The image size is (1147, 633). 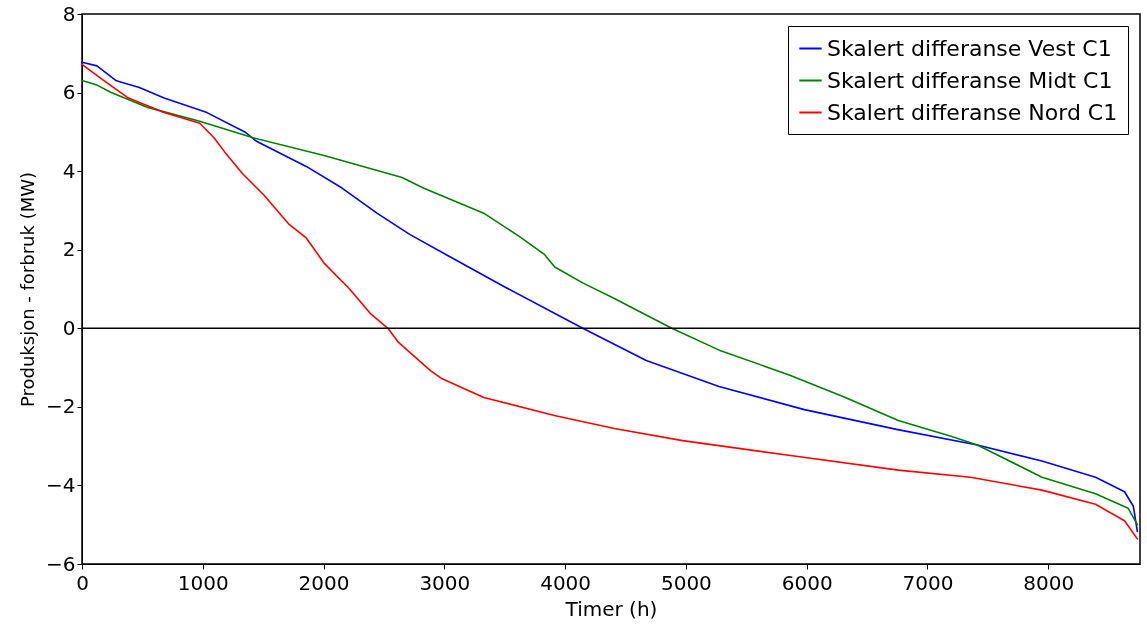 I want to click on y-tick-label: −4, so click(x=61, y=484).